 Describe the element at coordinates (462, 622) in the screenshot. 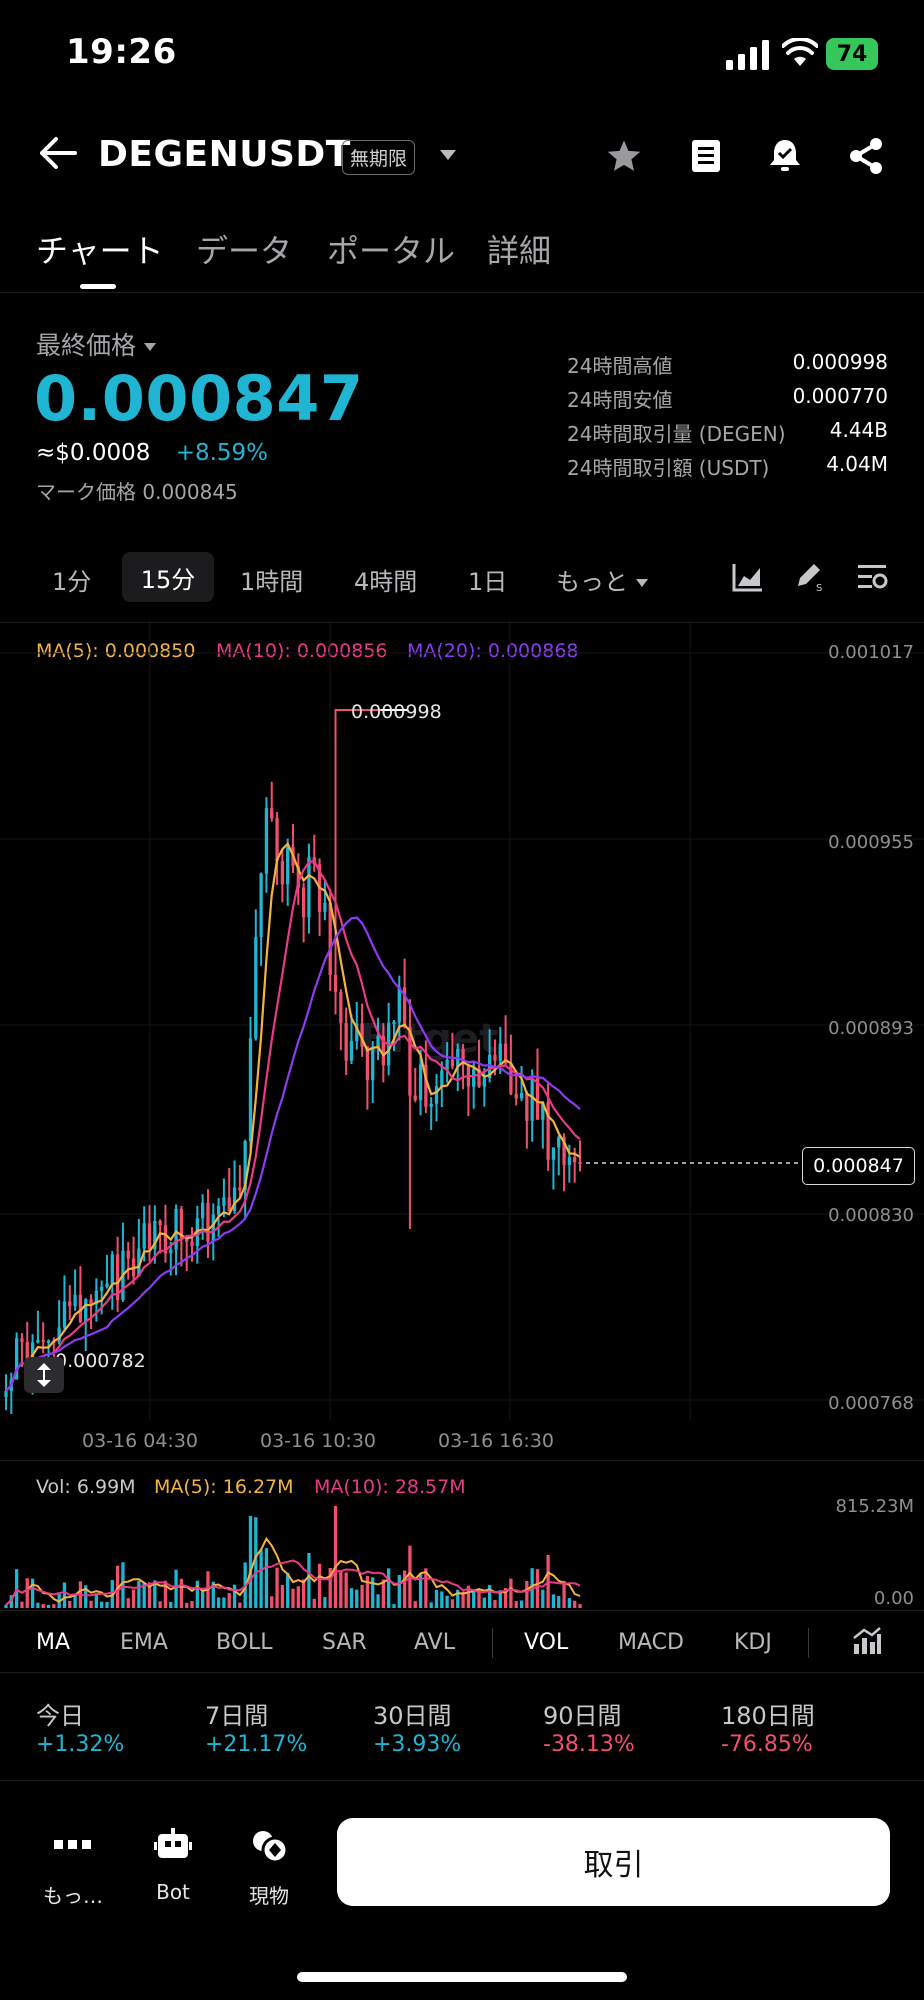

I see `divider` at that location.